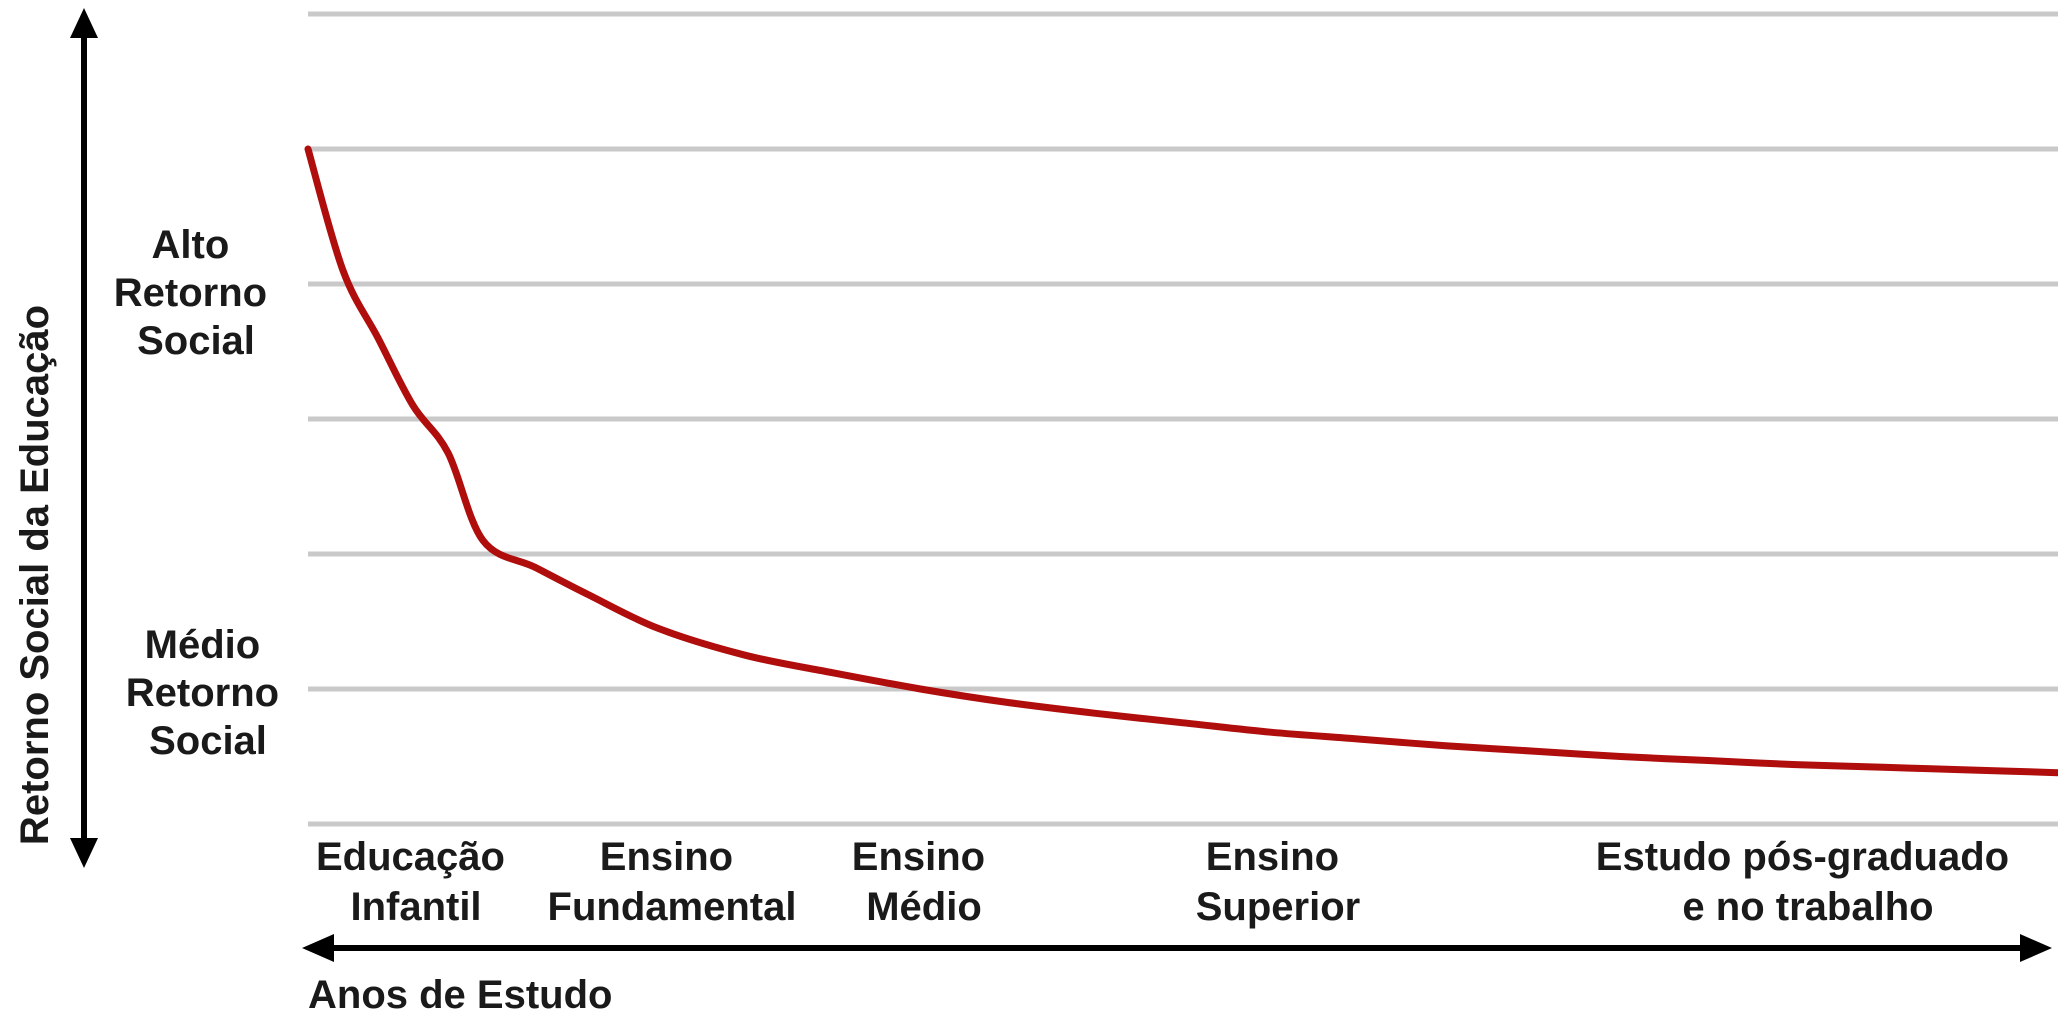 This screenshot has width=2058, height=1017. Describe the element at coordinates (35, 575) in the screenshot. I see `y-axis-title: Retorno Social da Educação` at that location.